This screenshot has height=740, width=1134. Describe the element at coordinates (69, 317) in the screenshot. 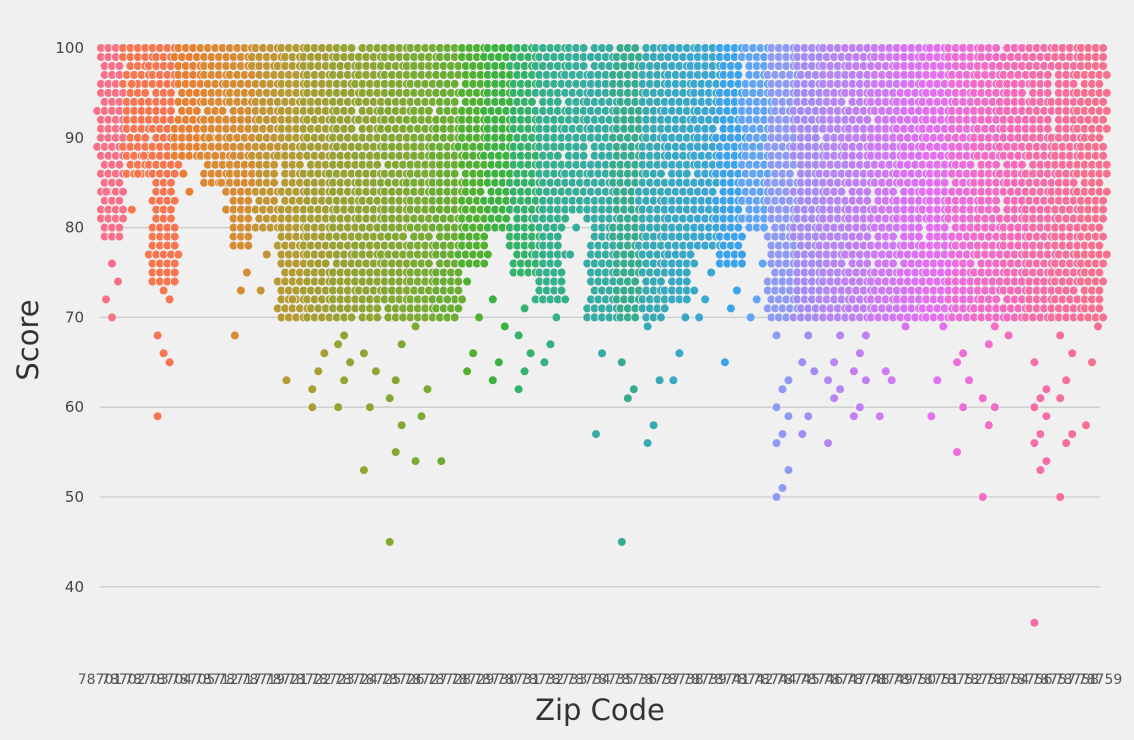

I see `y-tick-labels: 40 50 60 70 80 90 100` at that location.